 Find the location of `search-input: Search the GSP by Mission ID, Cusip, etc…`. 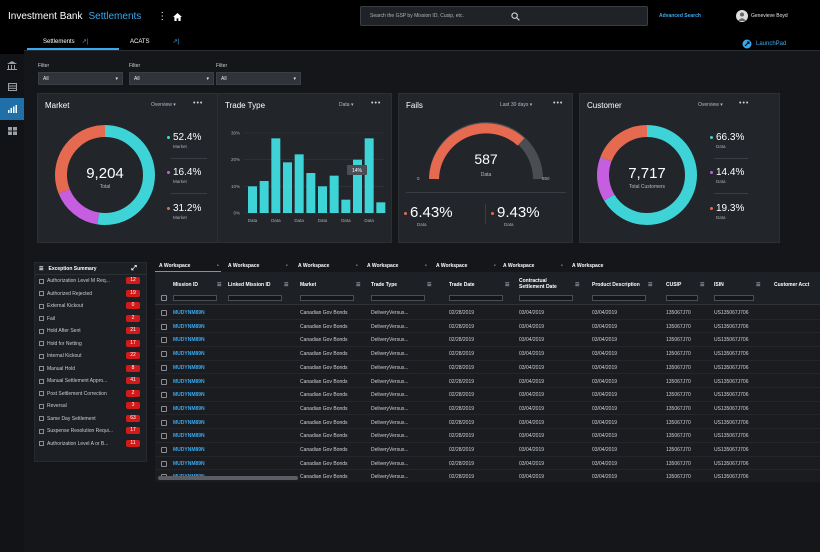

search-input: Search the GSP by Mission ID, Cusip, etc… is located at coordinates (417, 16).